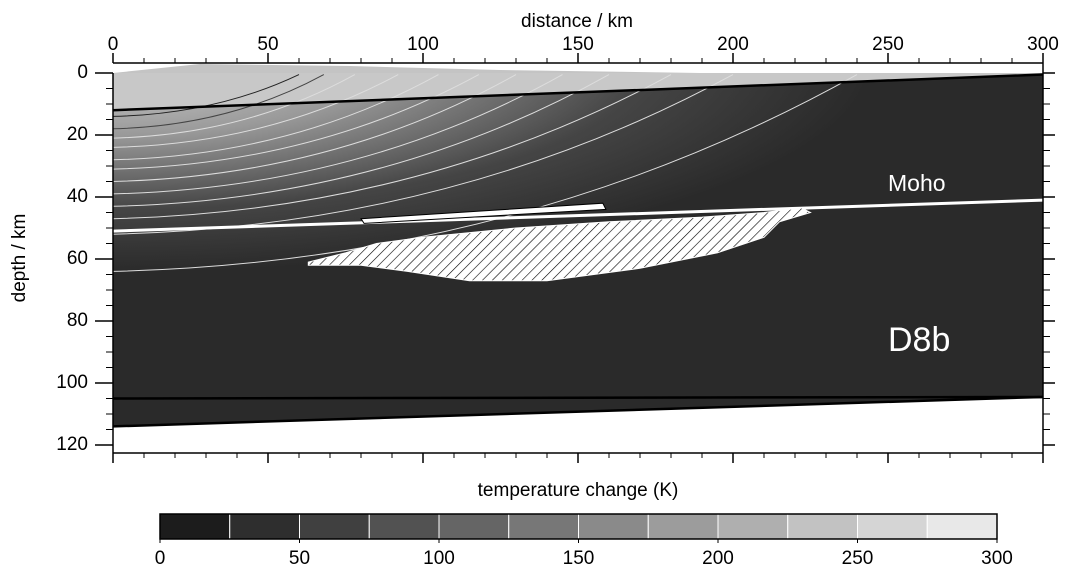 This screenshot has height=571, width=1066. Describe the element at coordinates (578, 490) in the screenshot. I see `colorbar-label: temperature change (K)` at that location.